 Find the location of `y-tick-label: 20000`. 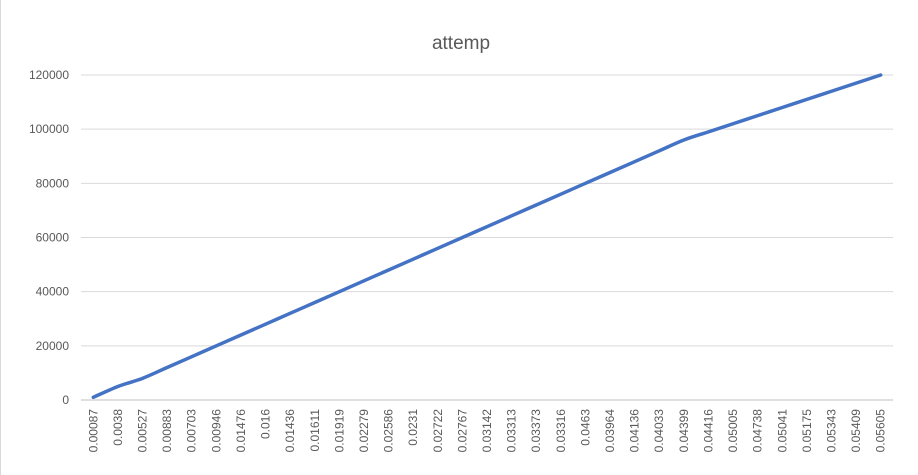

y-tick-label: 20000 is located at coordinates (53, 346).